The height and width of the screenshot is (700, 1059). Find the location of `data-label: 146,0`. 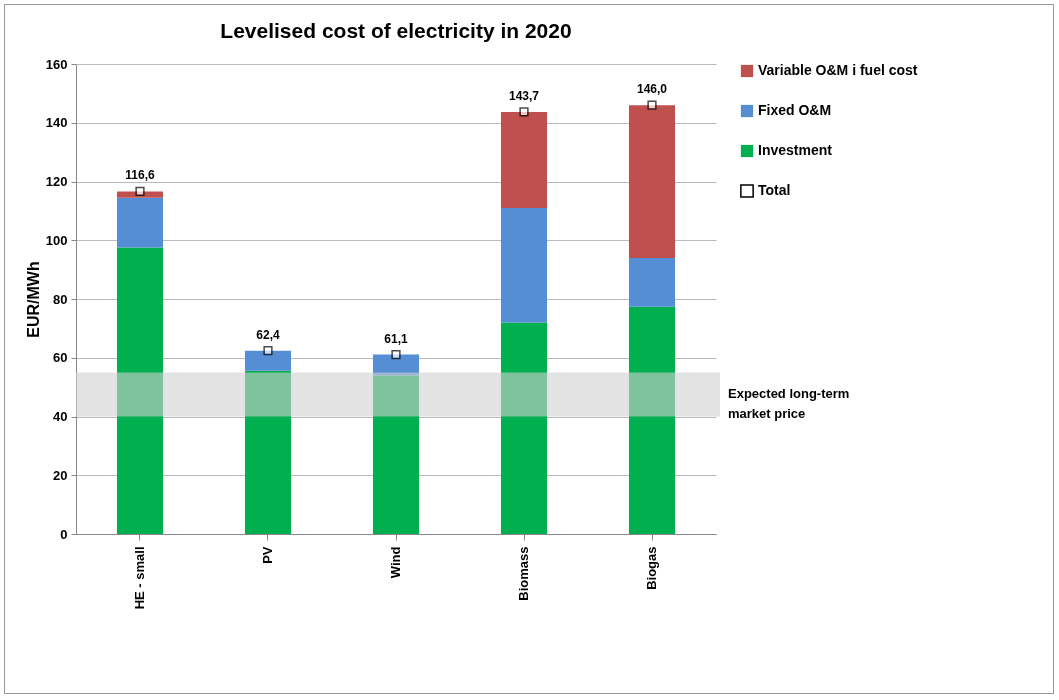

data-label: 146,0 is located at coordinates (652, 89).